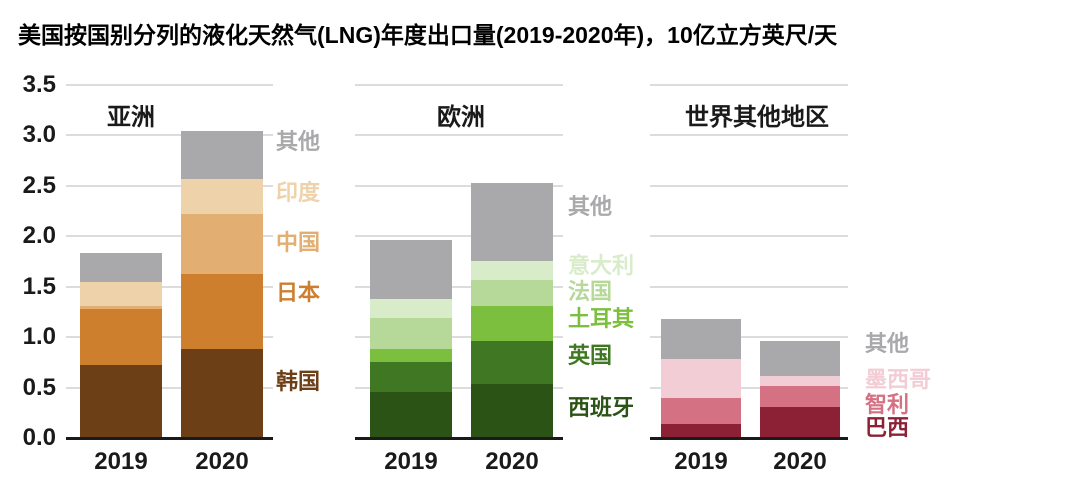  Describe the element at coordinates (39, 236) in the screenshot. I see `y-axis-tick-label: 2.0` at that location.